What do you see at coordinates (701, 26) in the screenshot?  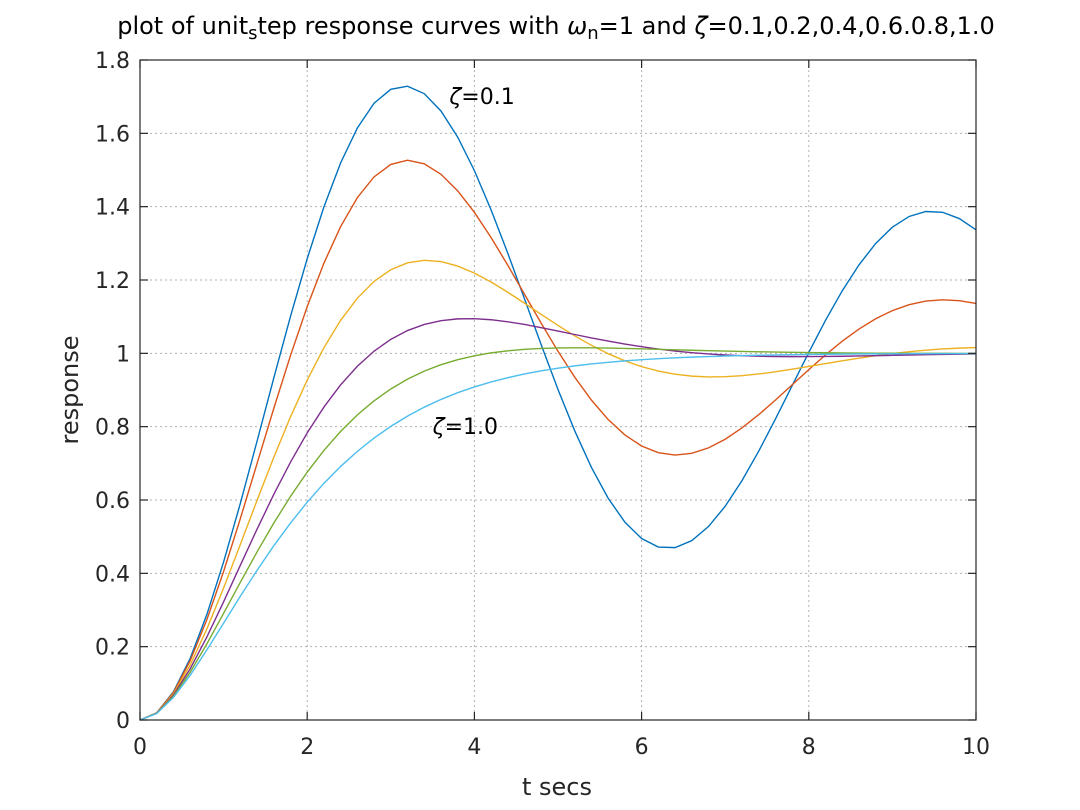 I see `title-segment: ζ` at bounding box center [701, 26].